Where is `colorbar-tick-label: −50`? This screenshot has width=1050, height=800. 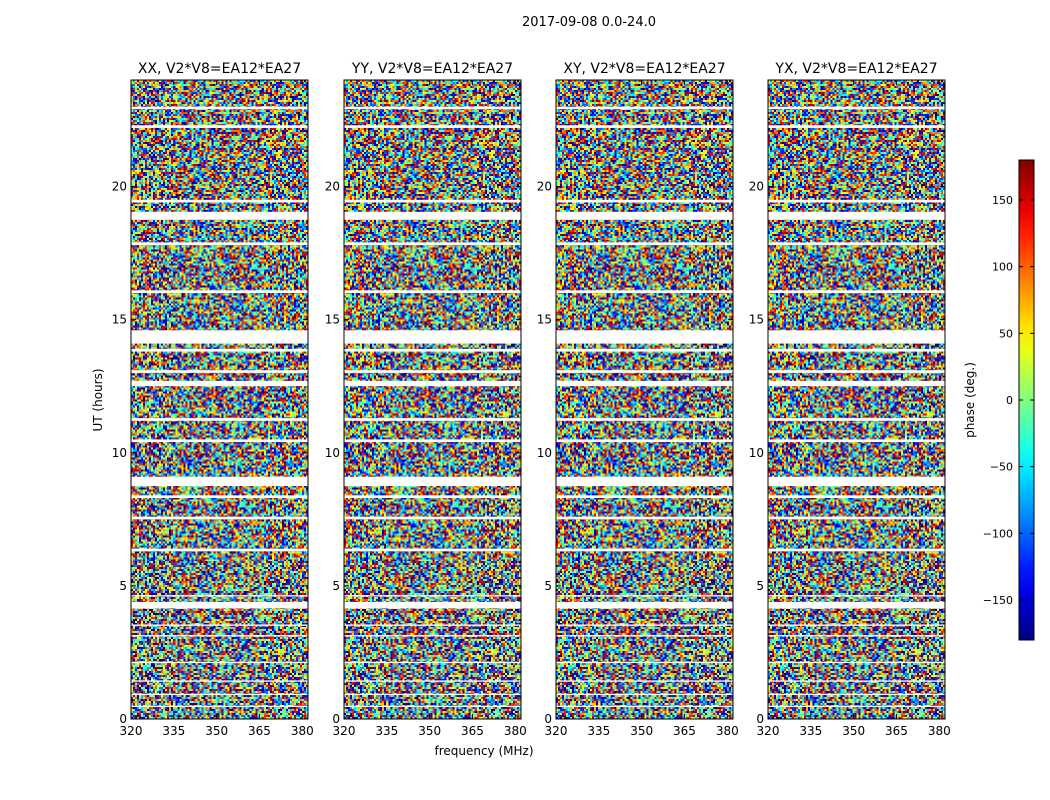
colorbar-tick-label: −50 is located at coordinates (1001, 467).